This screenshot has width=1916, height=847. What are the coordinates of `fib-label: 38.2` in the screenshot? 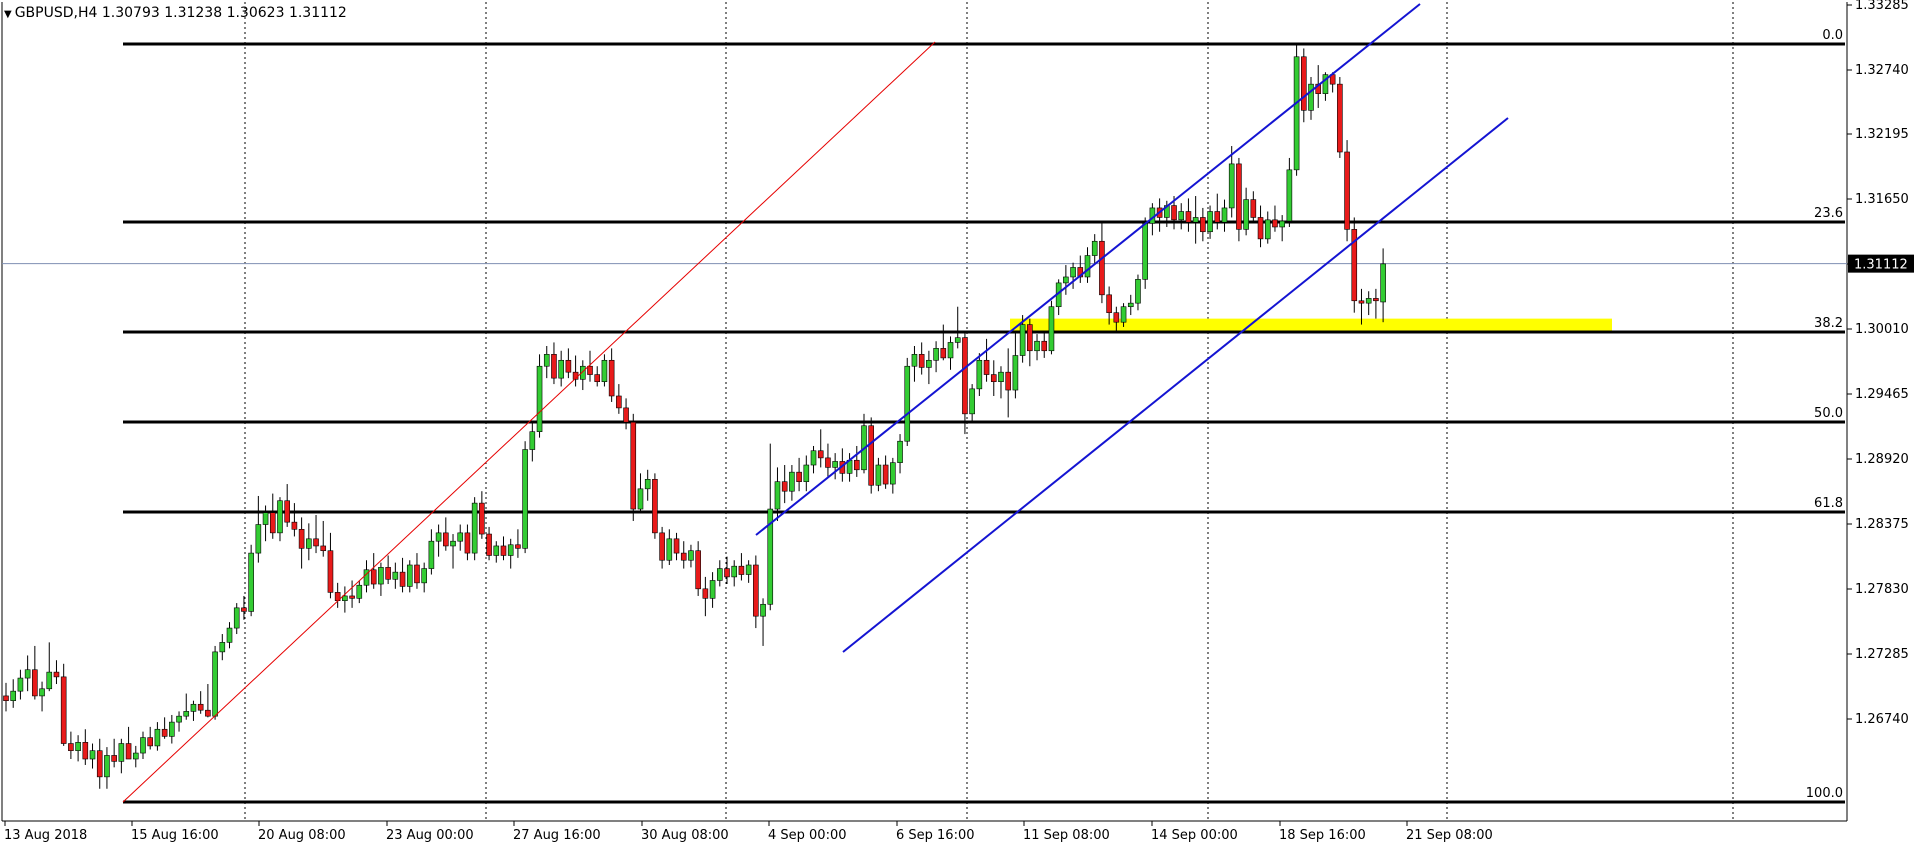 It's located at (1828, 323).